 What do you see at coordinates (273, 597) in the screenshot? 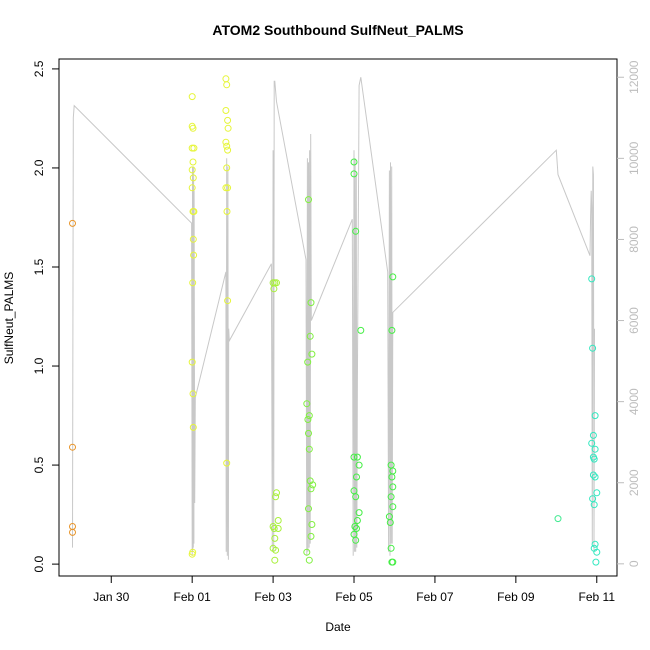
I see `x-tick-label: Feb 03` at bounding box center [273, 597].